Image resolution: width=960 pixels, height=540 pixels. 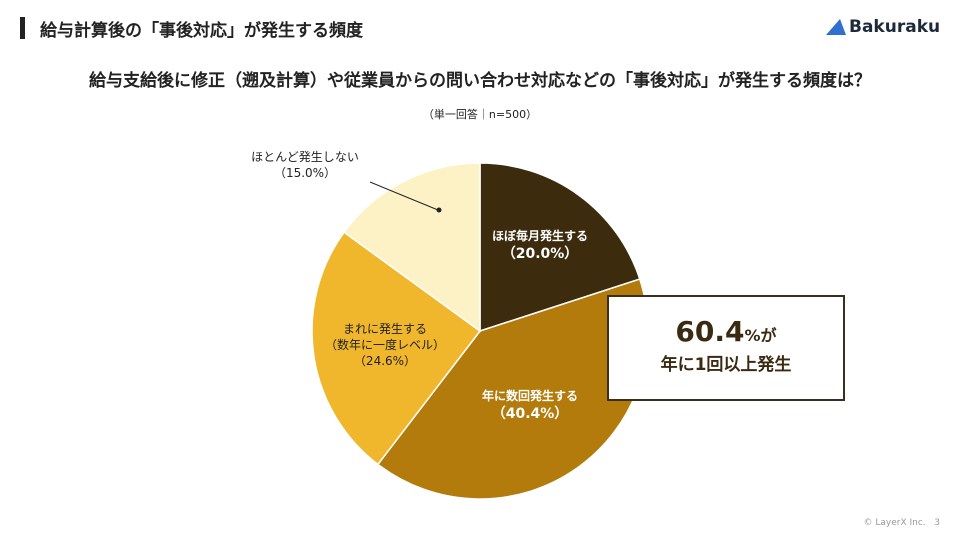 What do you see at coordinates (385, 361) in the screenshot?
I see `slice-percent: （24.6%）` at bounding box center [385, 361].